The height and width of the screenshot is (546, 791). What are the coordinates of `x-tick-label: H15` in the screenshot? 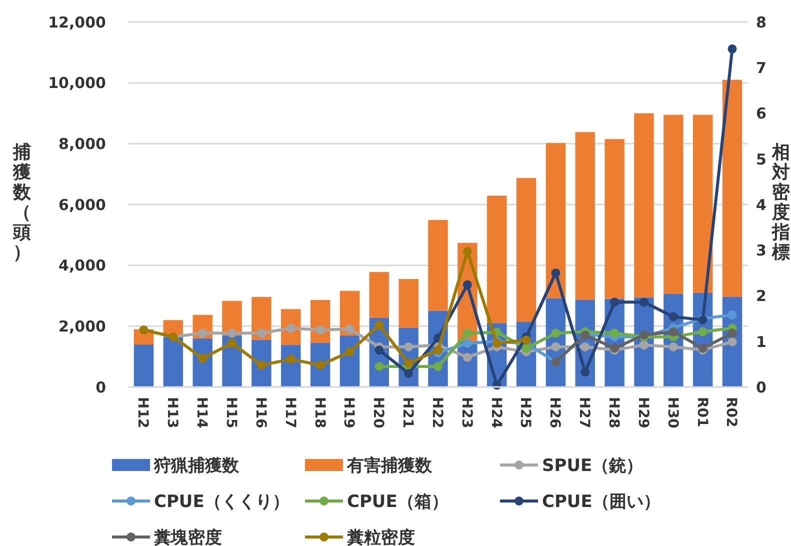 It's located at (230, 412).